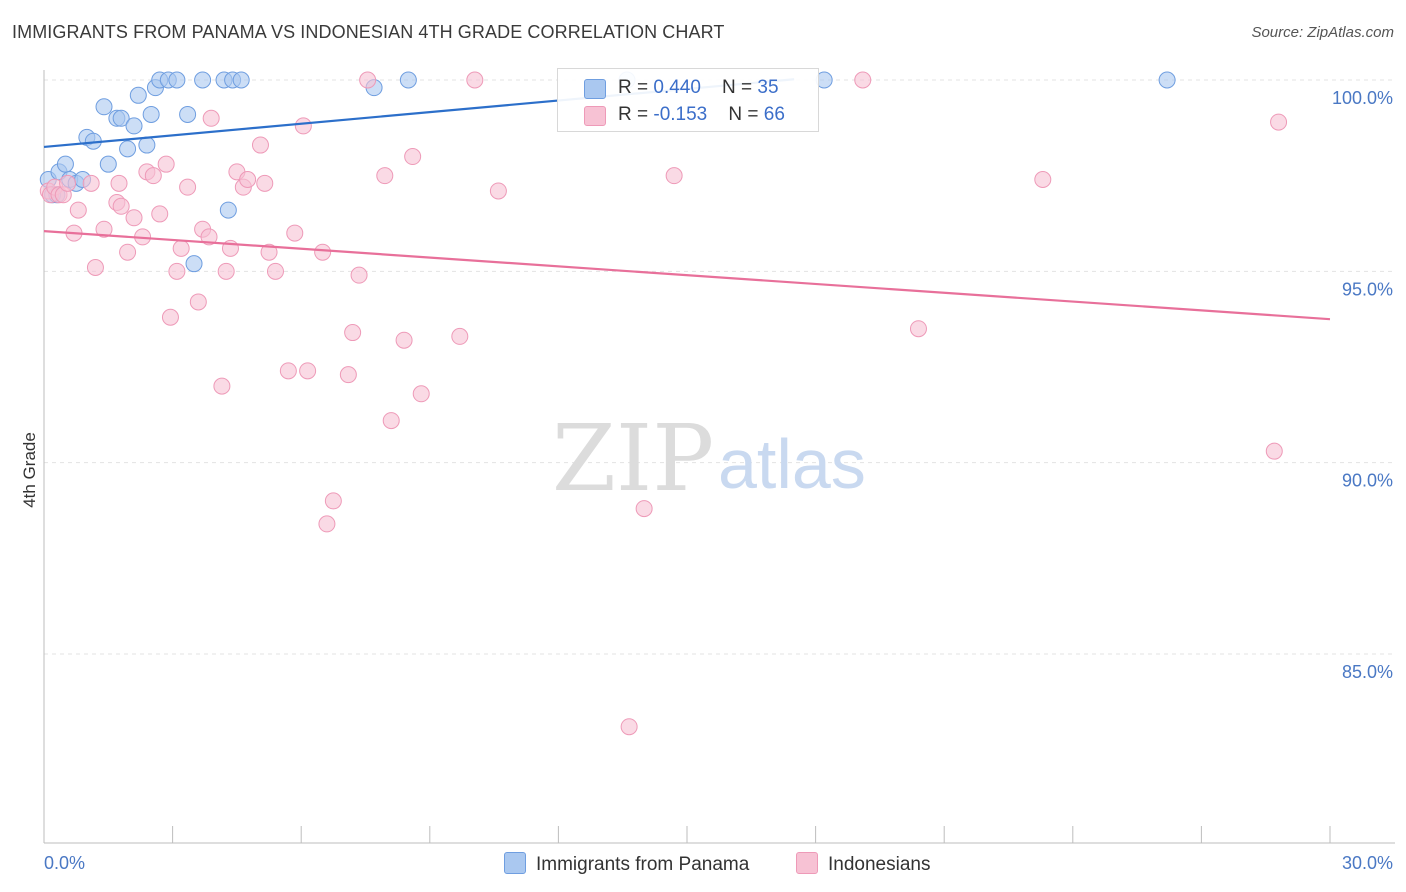 Image resolution: width=1406 pixels, height=892 pixels. What do you see at coordinates (1367, 289) in the screenshot?
I see `y-tick-label-1: 95.0%` at bounding box center [1367, 289].